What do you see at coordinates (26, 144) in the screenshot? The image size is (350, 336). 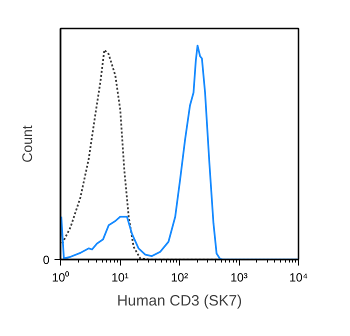 I see `y-axis-title: Count` at bounding box center [26, 144].